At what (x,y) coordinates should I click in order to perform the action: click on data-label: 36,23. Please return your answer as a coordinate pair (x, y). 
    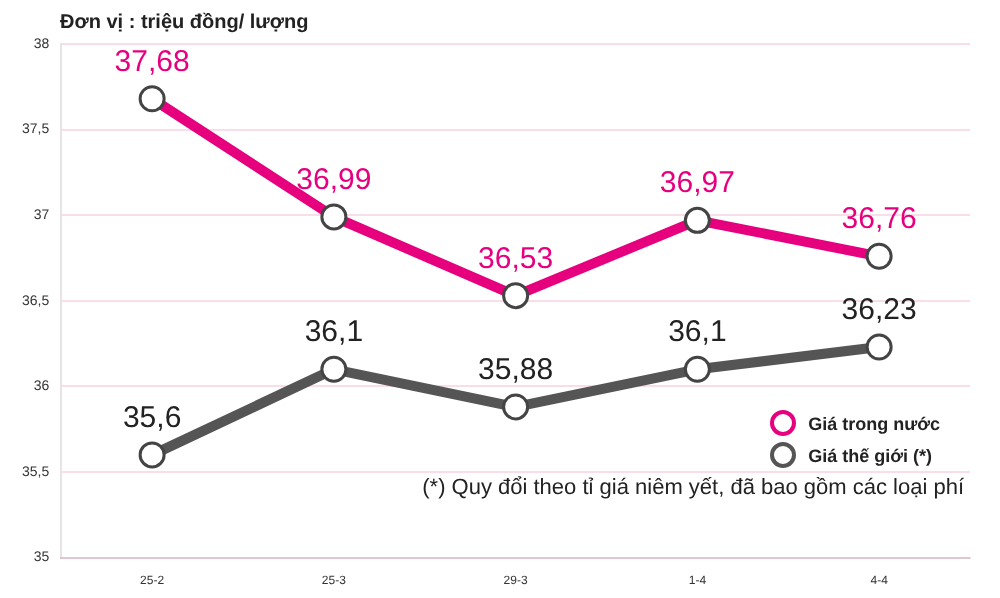
    Looking at the image, I should click on (879, 310).